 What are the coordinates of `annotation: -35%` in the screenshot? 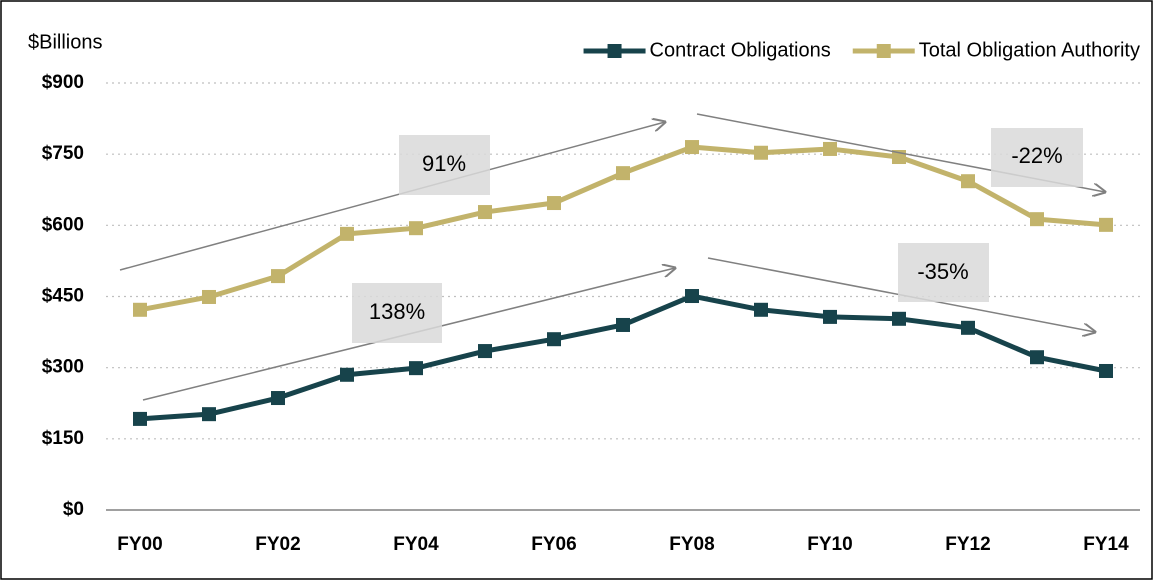 It's located at (942, 271).